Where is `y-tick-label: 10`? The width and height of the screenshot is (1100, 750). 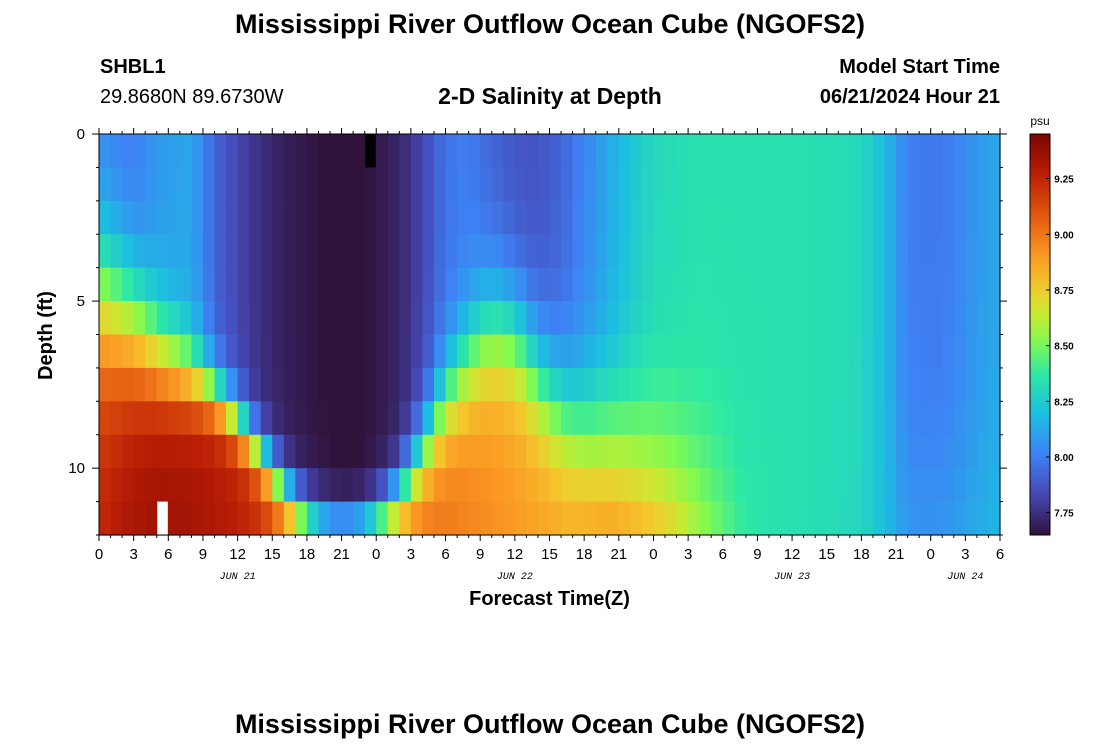 y-tick-label: 10 is located at coordinates (76, 468).